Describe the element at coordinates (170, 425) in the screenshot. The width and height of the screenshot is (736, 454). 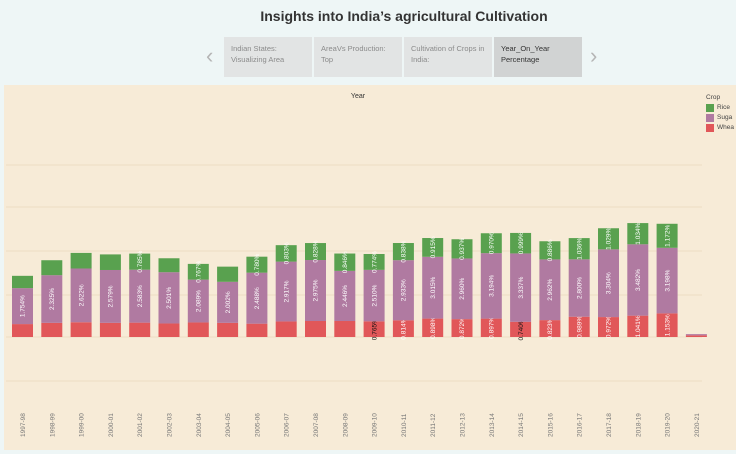
I see `x-tick-label: 2002-03` at that location.